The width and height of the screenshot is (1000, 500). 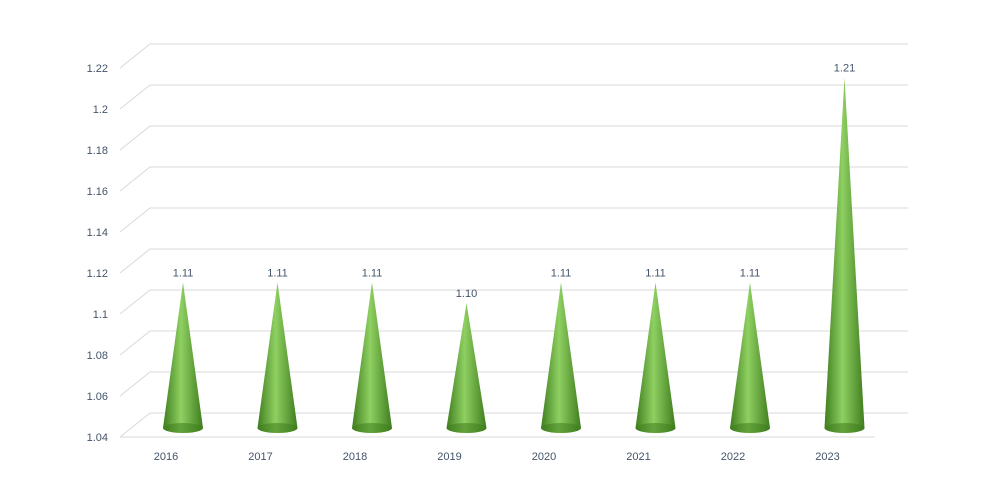 What do you see at coordinates (544, 457) in the screenshot?
I see `x-category-label: 2020` at bounding box center [544, 457].